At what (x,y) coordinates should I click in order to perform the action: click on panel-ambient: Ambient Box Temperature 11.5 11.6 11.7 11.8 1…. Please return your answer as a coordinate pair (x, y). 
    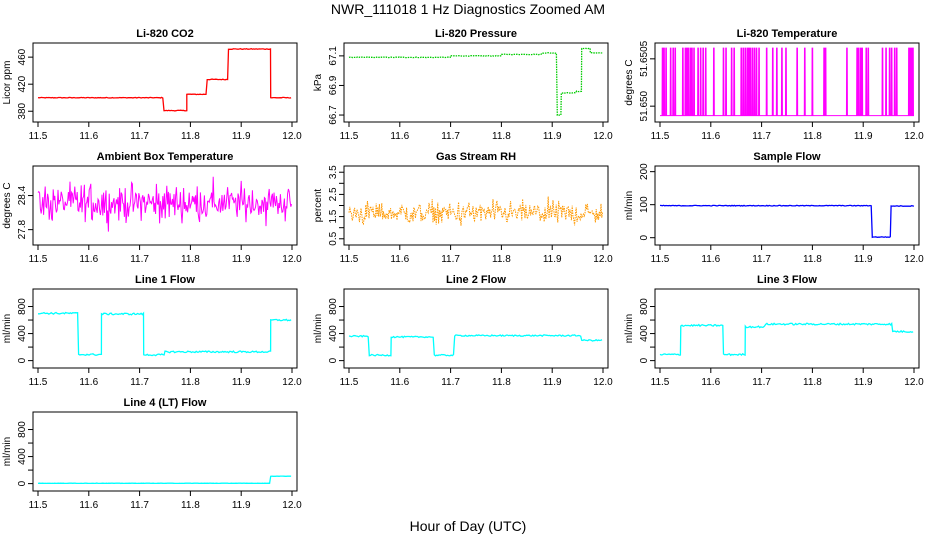
    Looking at the image, I should click on (152, 208).